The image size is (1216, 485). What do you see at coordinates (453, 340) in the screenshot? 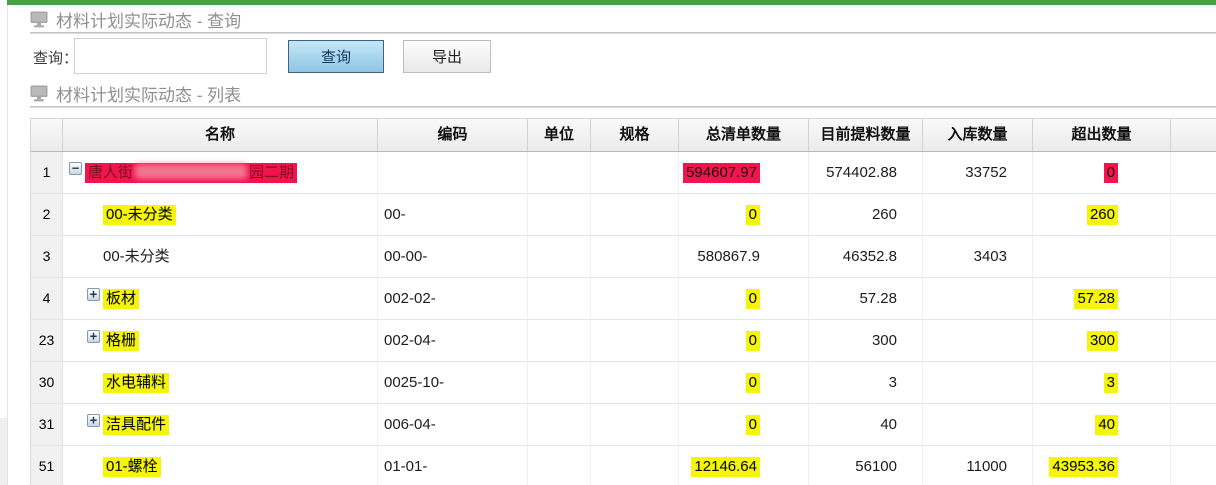
I see `code-cell: 002-04-` at bounding box center [453, 340].